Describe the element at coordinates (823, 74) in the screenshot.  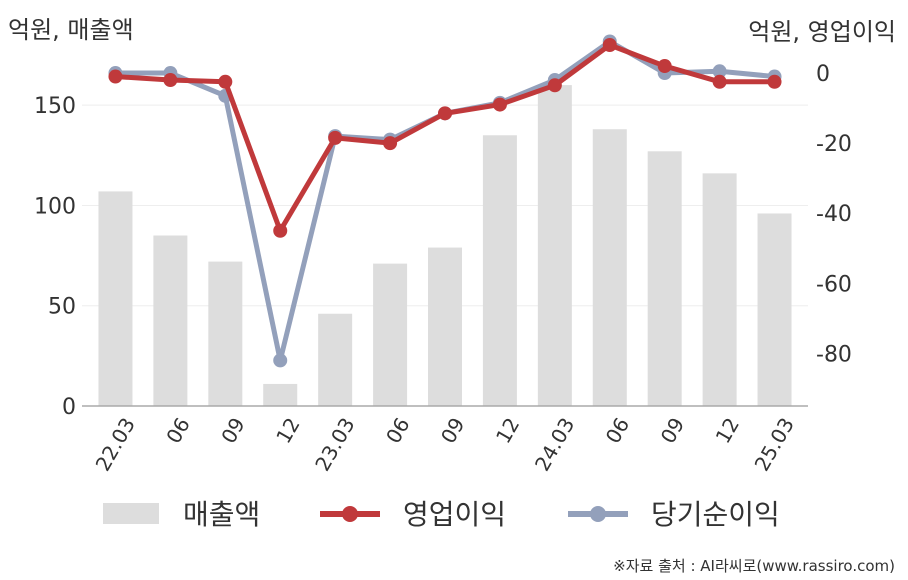
I see `right-tick-label: 0` at that location.